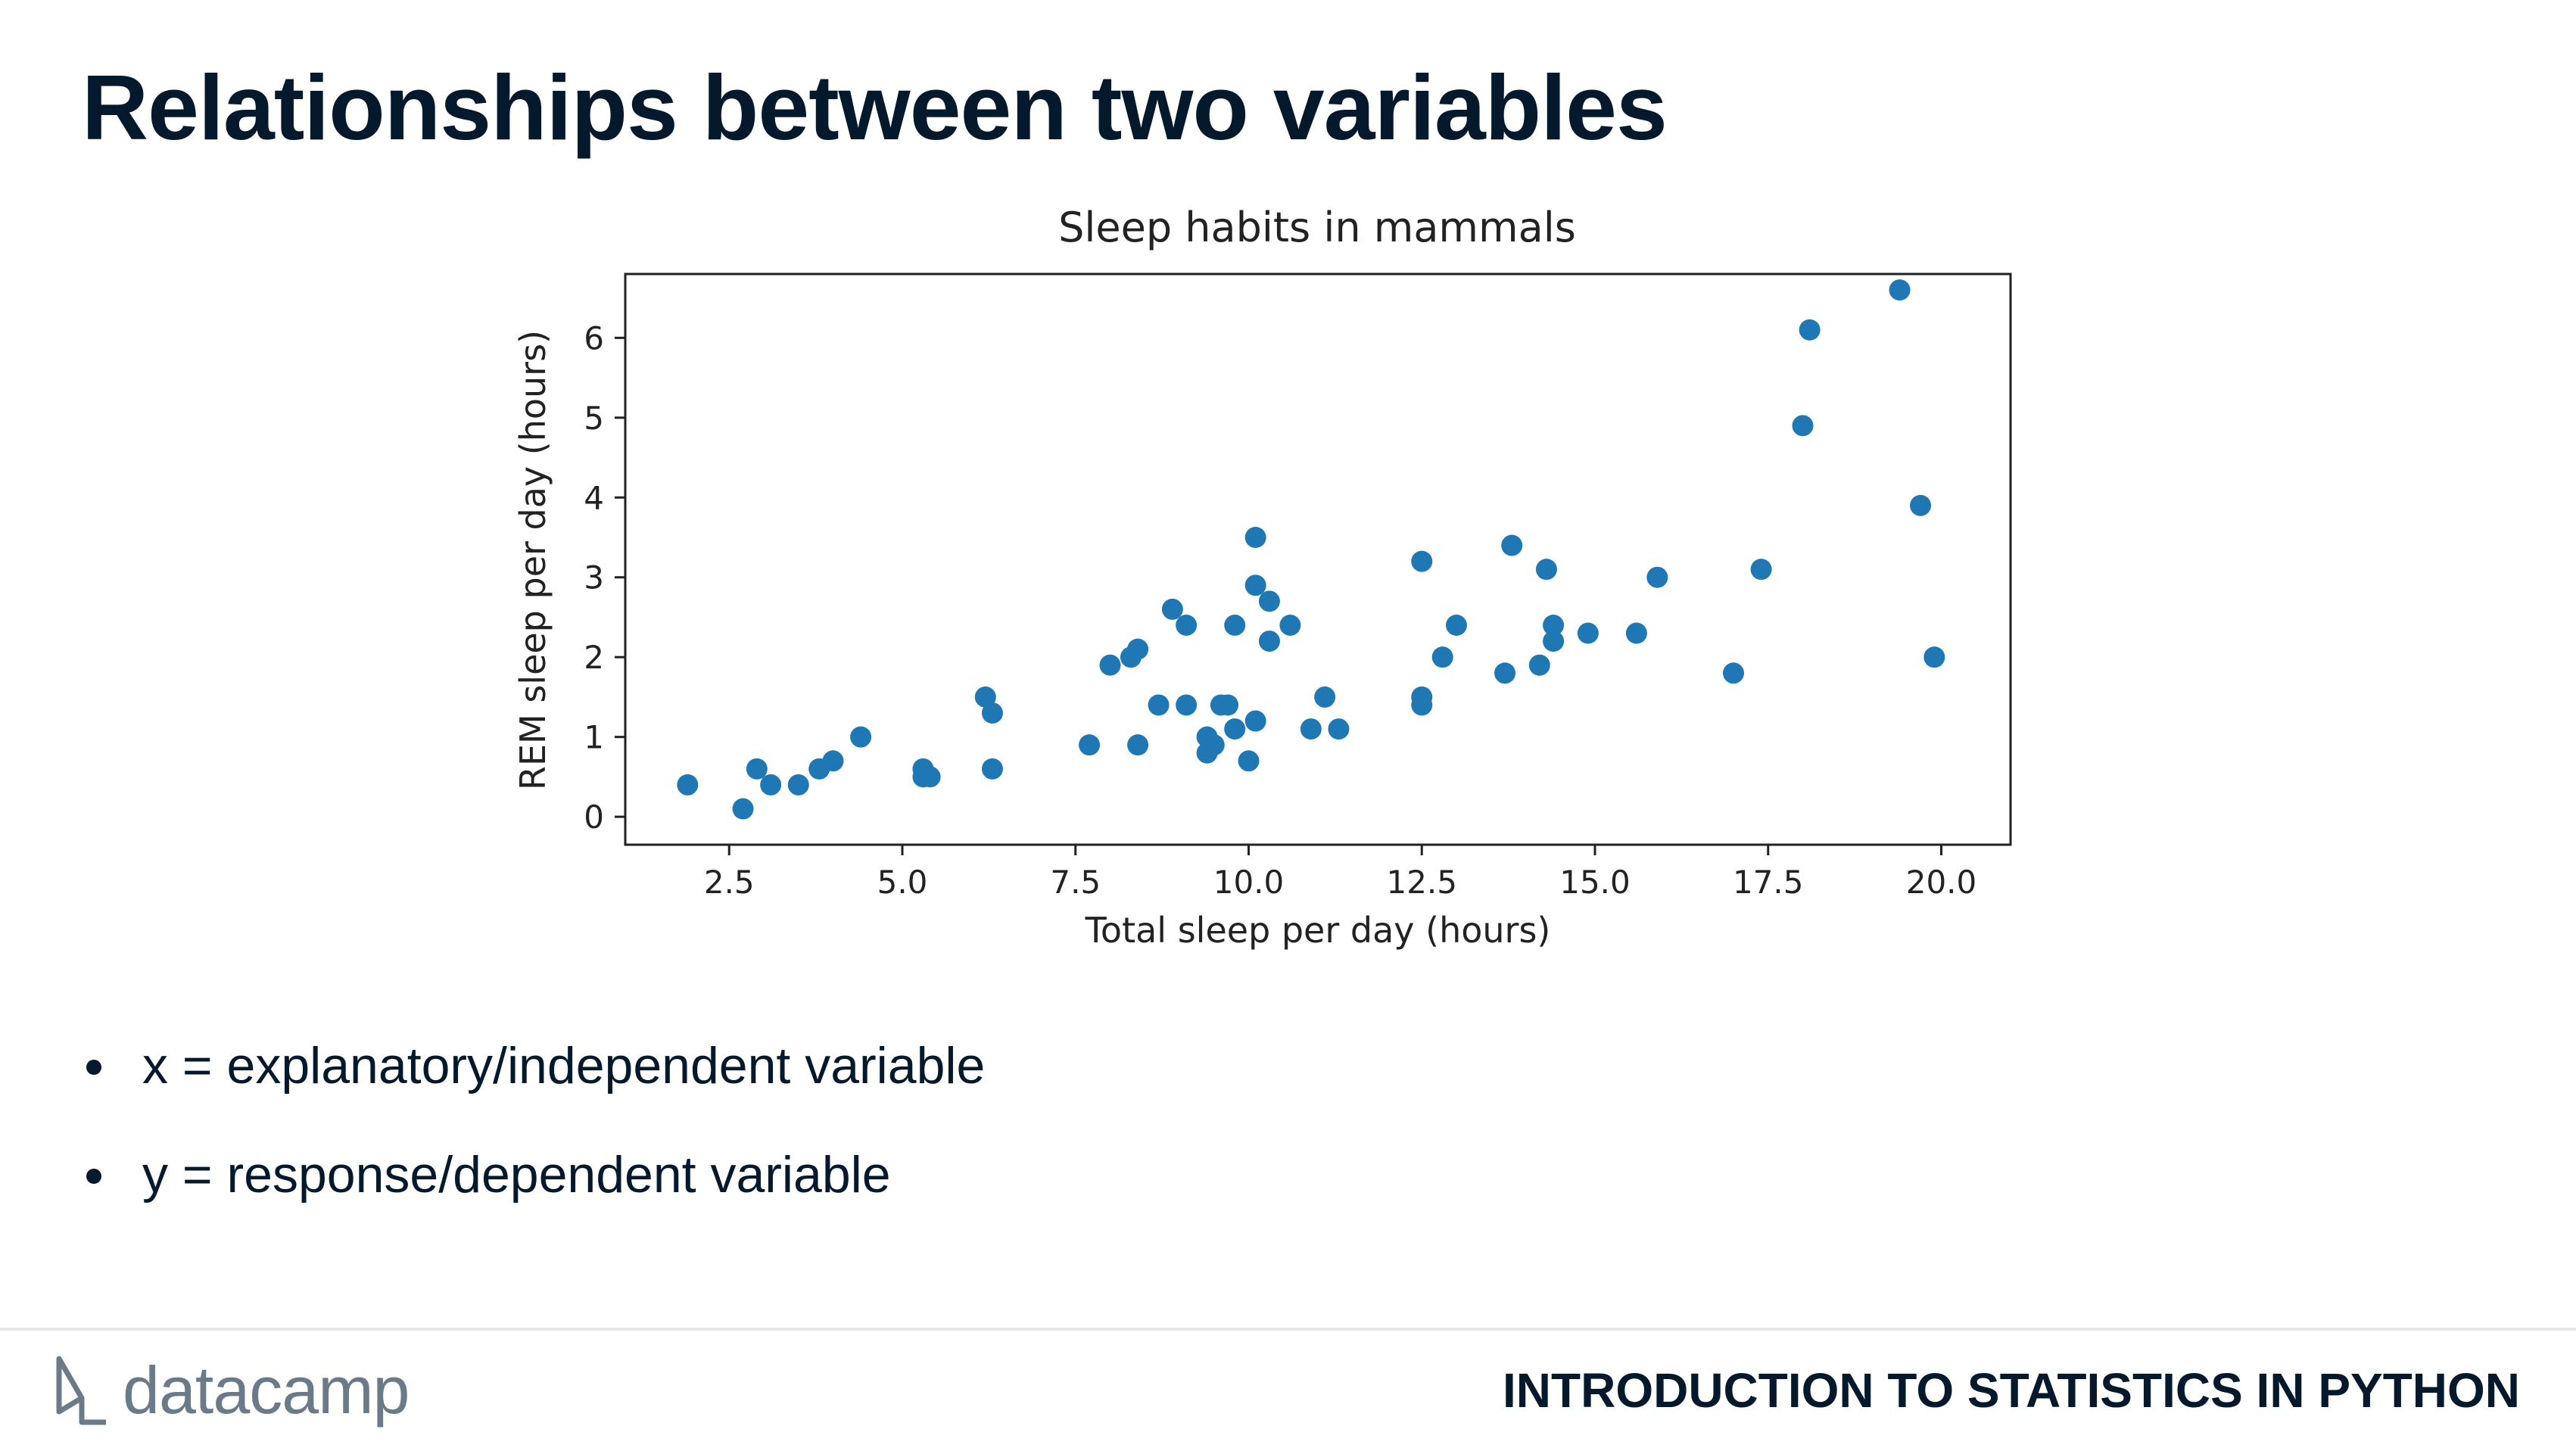 The width and height of the screenshot is (2576, 1451). Describe the element at coordinates (729, 882) in the screenshot. I see `x-tick-label: 2.5` at that location.